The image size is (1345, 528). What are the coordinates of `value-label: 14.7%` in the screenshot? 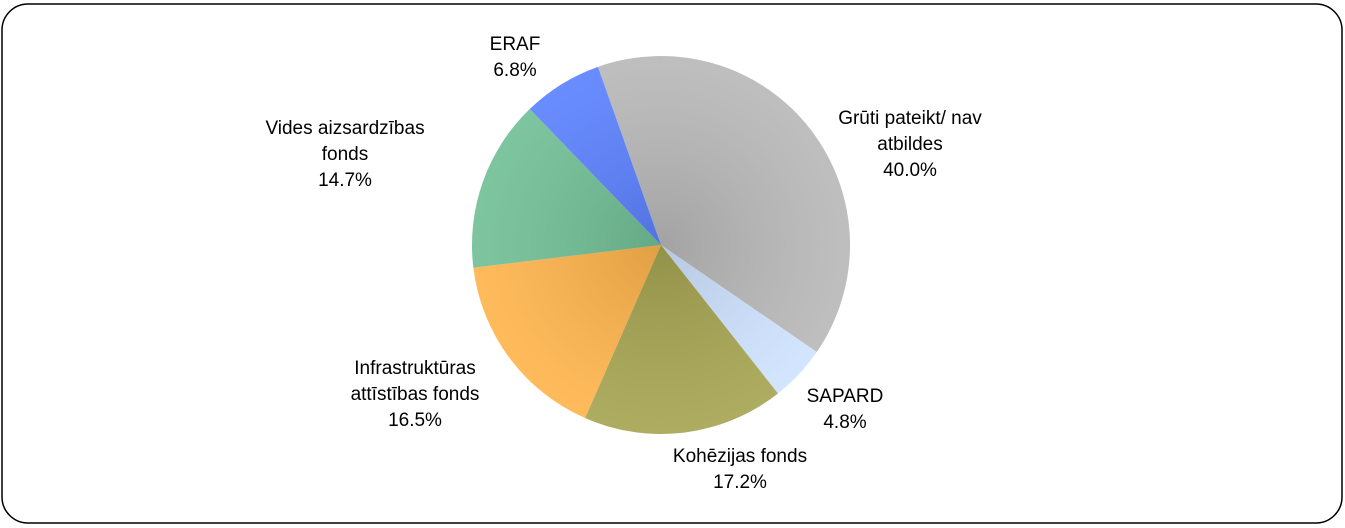 It's located at (345, 180).